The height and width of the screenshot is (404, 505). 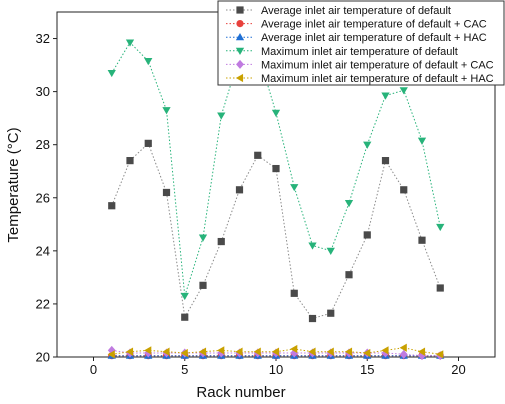 I want to click on y-axis-title: Temperature (°C), so click(x=13, y=184).